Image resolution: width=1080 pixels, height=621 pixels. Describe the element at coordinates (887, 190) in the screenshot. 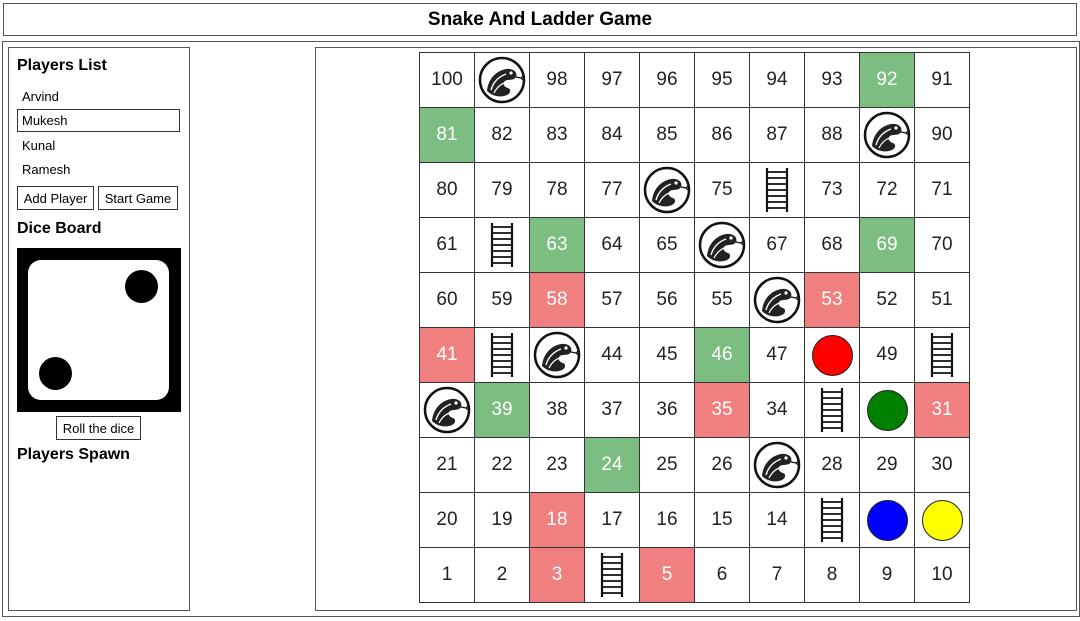

I see `board-cell-72: 72` at that location.